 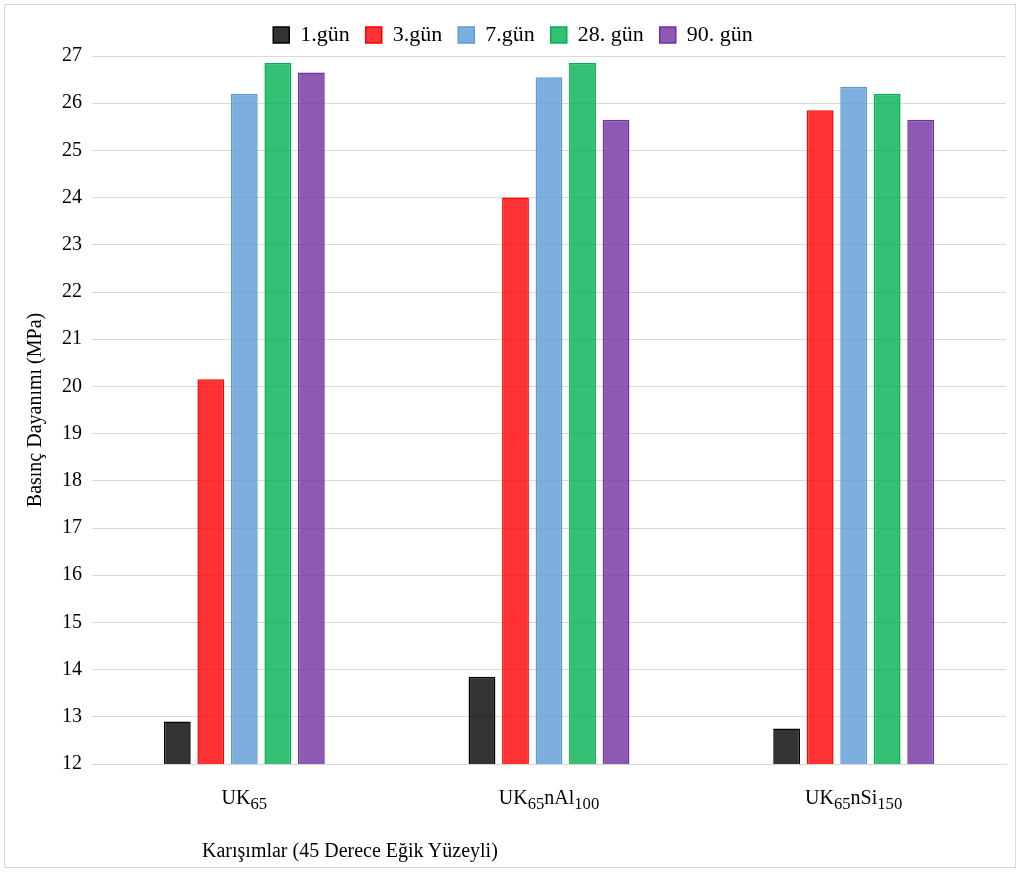 What do you see at coordinates (72, 667) in the screenshot?
I see `y-tick-label: 14` at bounding box center [72, 667].